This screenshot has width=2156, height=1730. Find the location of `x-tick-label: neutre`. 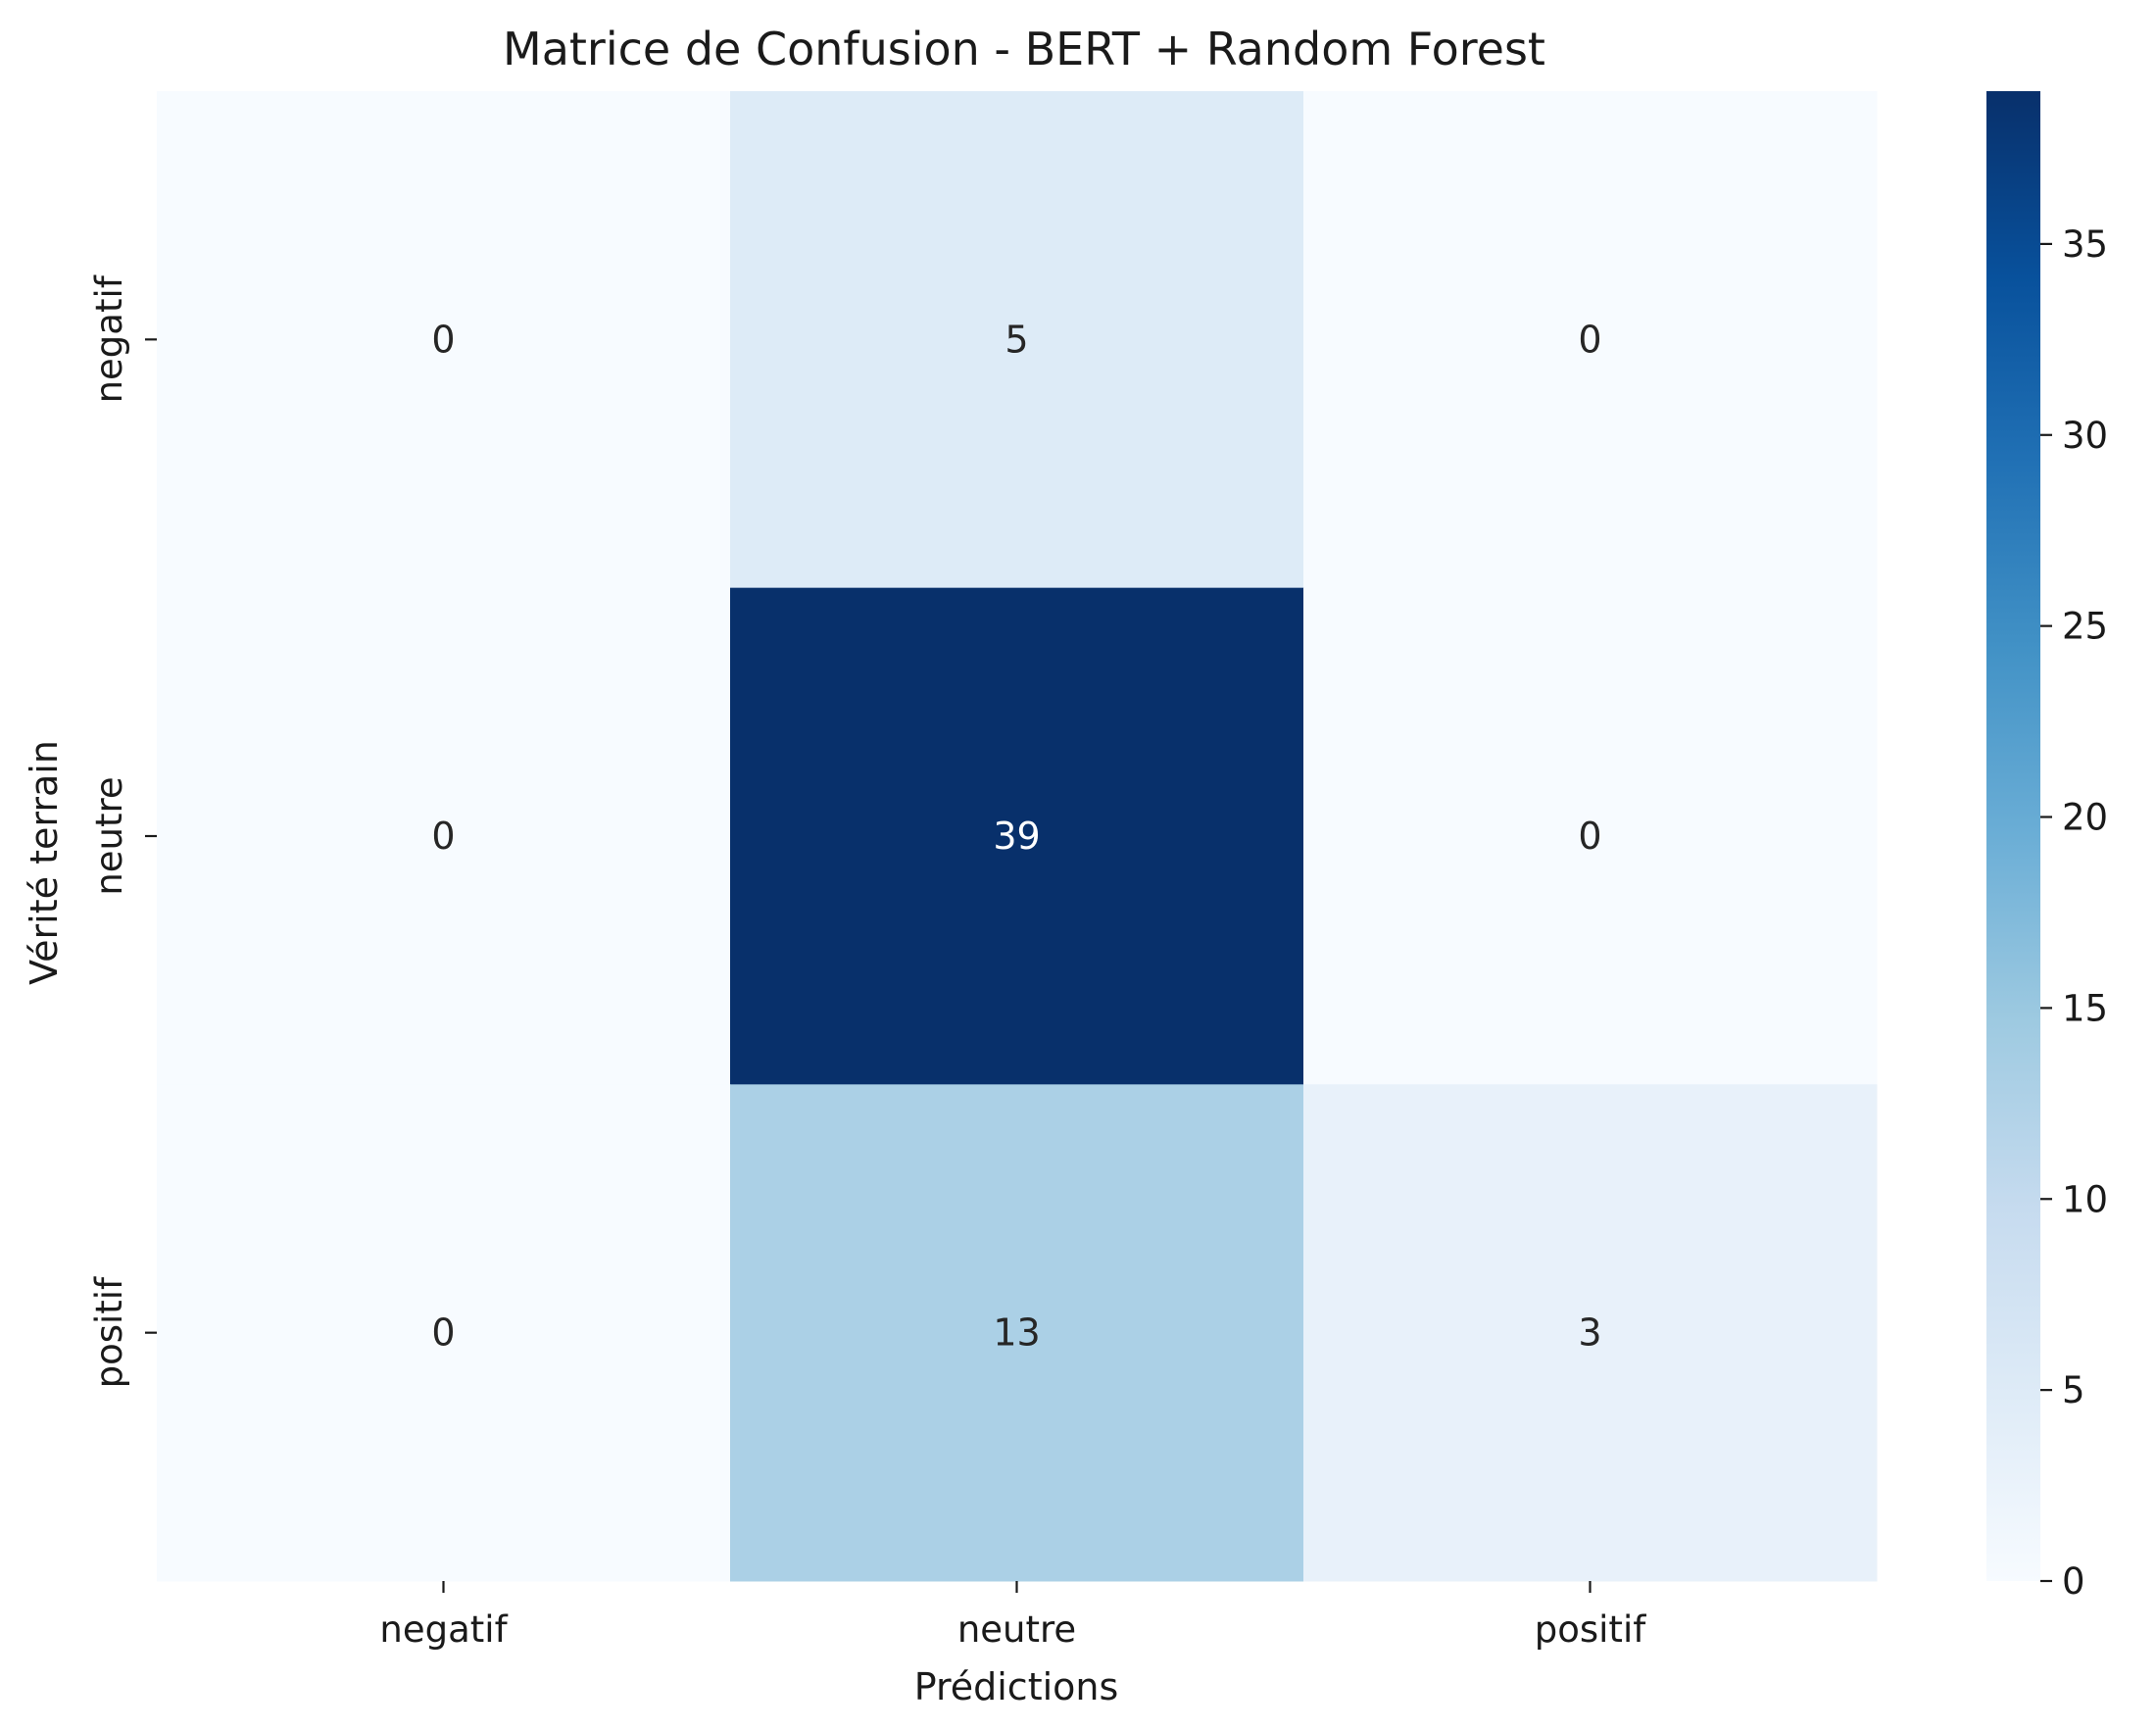

x-tick-label: neutre is located at coordinates (1016, 1629).